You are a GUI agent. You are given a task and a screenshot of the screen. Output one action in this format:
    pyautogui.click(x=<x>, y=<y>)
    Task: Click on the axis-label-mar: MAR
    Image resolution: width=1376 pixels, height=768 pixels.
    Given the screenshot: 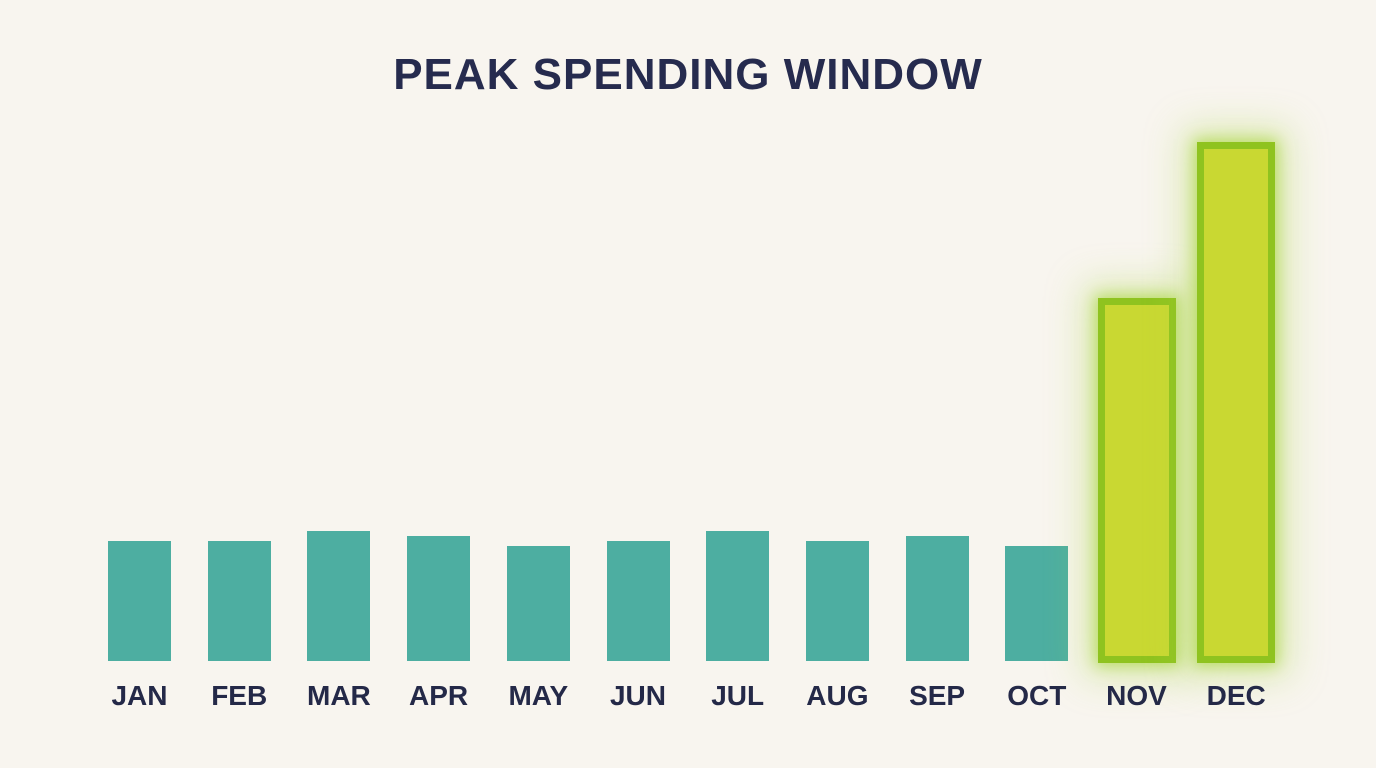 What is the action you would take?
    pyautogui.click(x=339, y=695)
    